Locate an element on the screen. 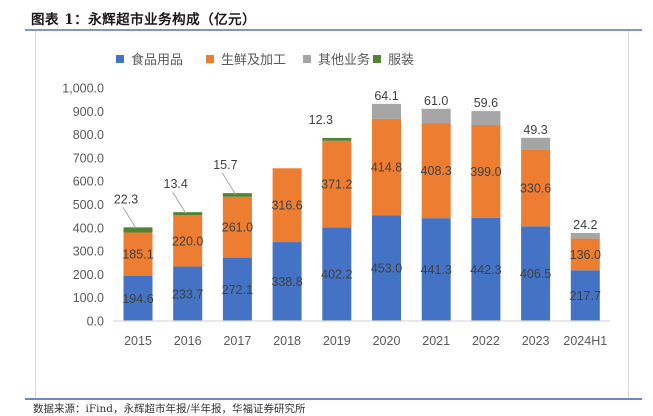 The height and width of the screenshot is (416, 653). x-tick-label: 2024H1 is located at coordinates (585, 341).